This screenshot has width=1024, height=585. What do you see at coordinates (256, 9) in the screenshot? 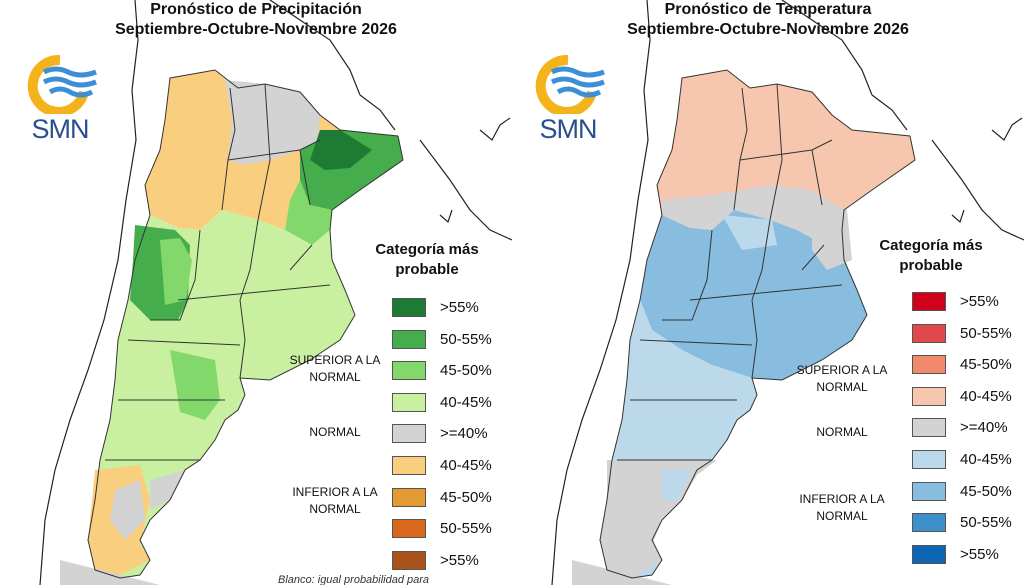
I see `title-line-1: Pronóstico de Precipitación` at bounding box center [256, 9].